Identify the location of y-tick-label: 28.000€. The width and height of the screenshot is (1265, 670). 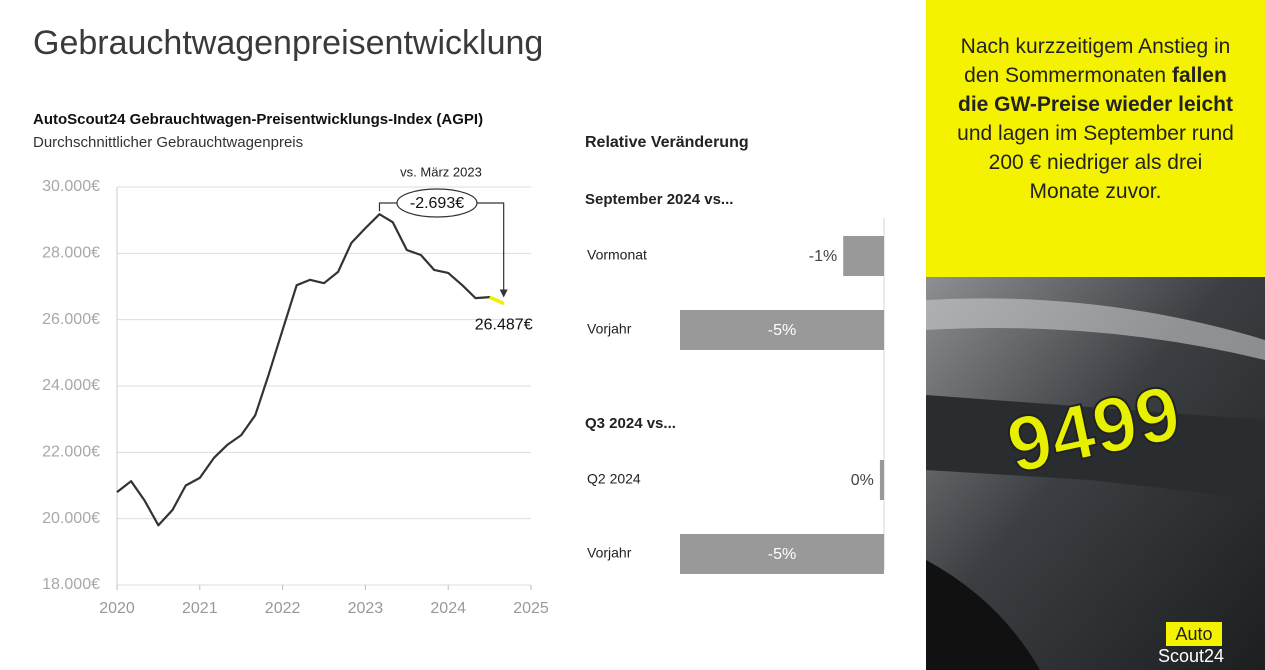
(71, 253).